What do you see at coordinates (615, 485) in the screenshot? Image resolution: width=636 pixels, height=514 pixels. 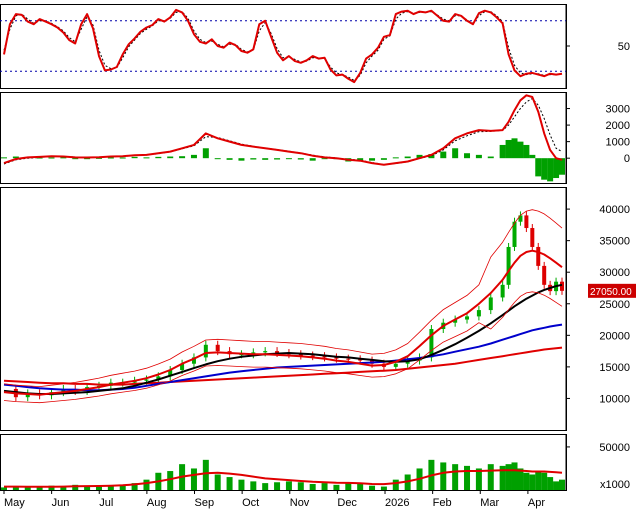 I see `volume-unit-label: x1000` at bounding box center [615, 485].